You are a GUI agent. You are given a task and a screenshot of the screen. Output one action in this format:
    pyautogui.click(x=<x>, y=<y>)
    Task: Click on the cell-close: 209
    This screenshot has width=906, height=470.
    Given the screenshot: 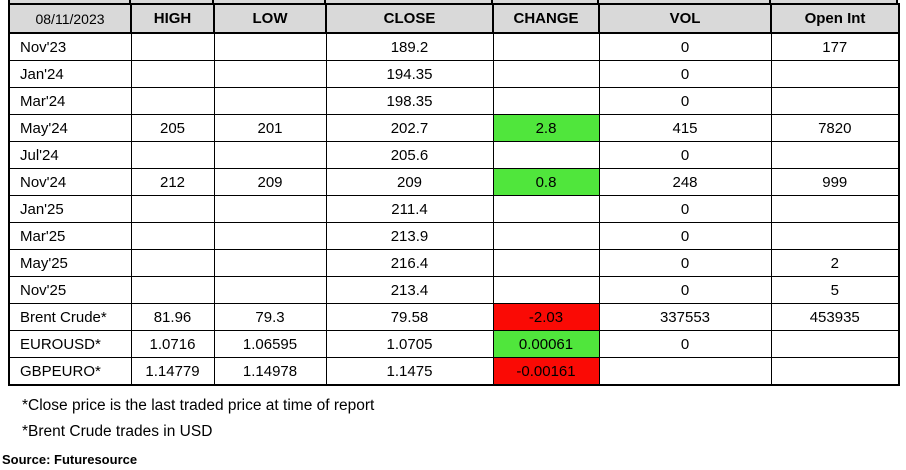 What is the action you would take?
    pyautogui.click(x=409, y=182)
    